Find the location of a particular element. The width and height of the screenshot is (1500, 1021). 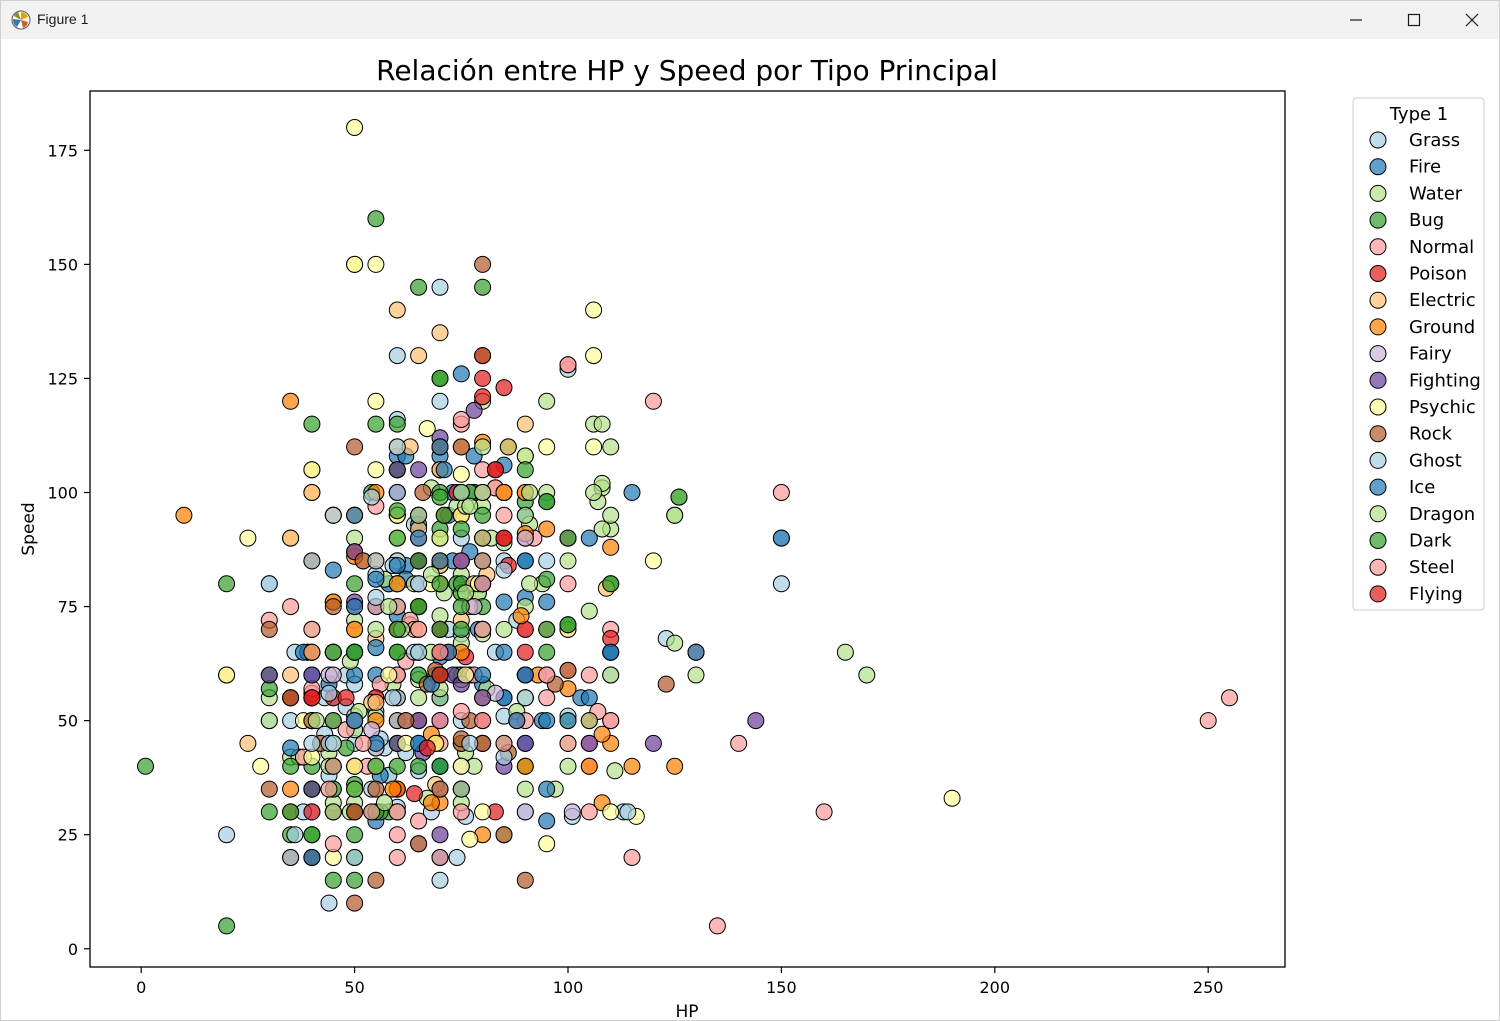

legend-item-fire: Fire is located at coordinates (1405, 167).